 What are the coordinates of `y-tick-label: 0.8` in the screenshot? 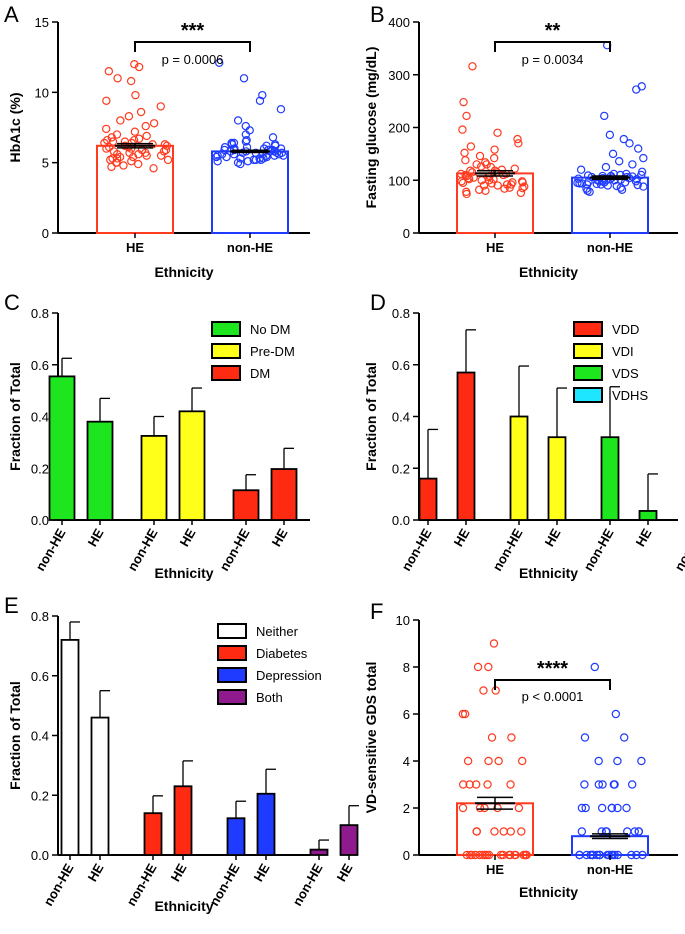 It's located at (40, 313).